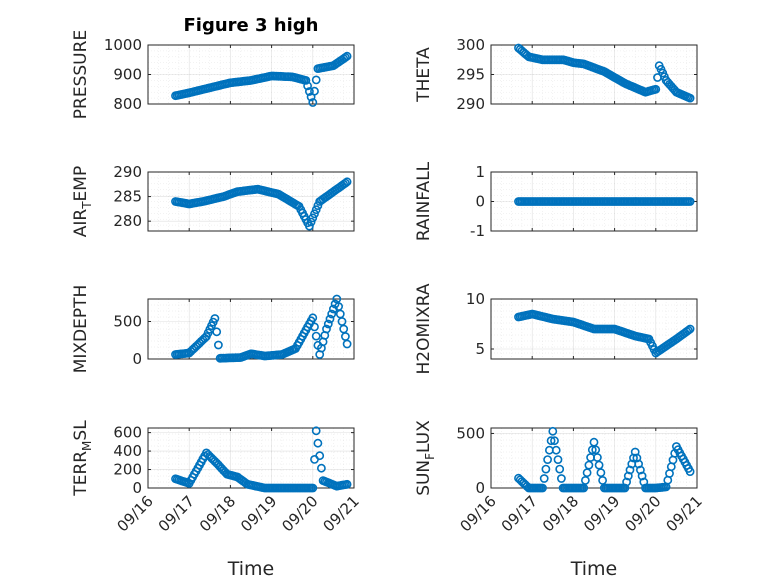  What do you see at coordinates (251, 569) in the screenshot?
I see `x-axis-label-left: Time` at bounding box center [251, 569].